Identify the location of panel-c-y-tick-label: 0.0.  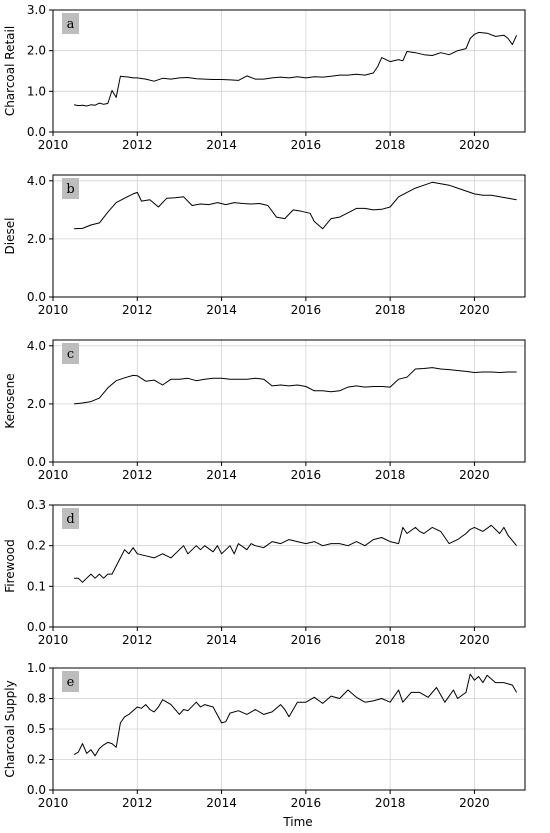
(36, 462).